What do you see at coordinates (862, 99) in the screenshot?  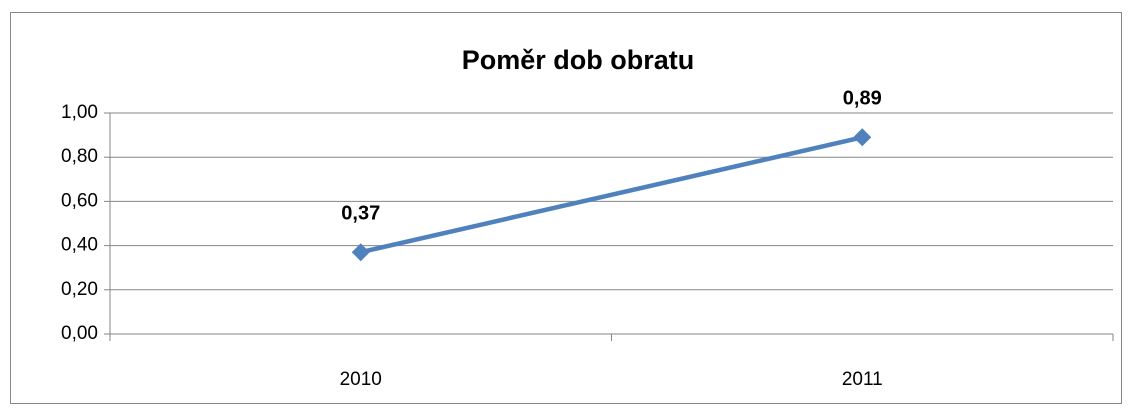 I see `data-label: 0,89` at bounding box center [862, 99].